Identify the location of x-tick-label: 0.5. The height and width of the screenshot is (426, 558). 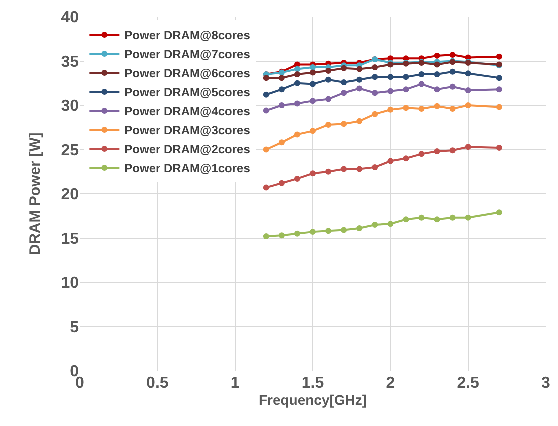
(157, 383).